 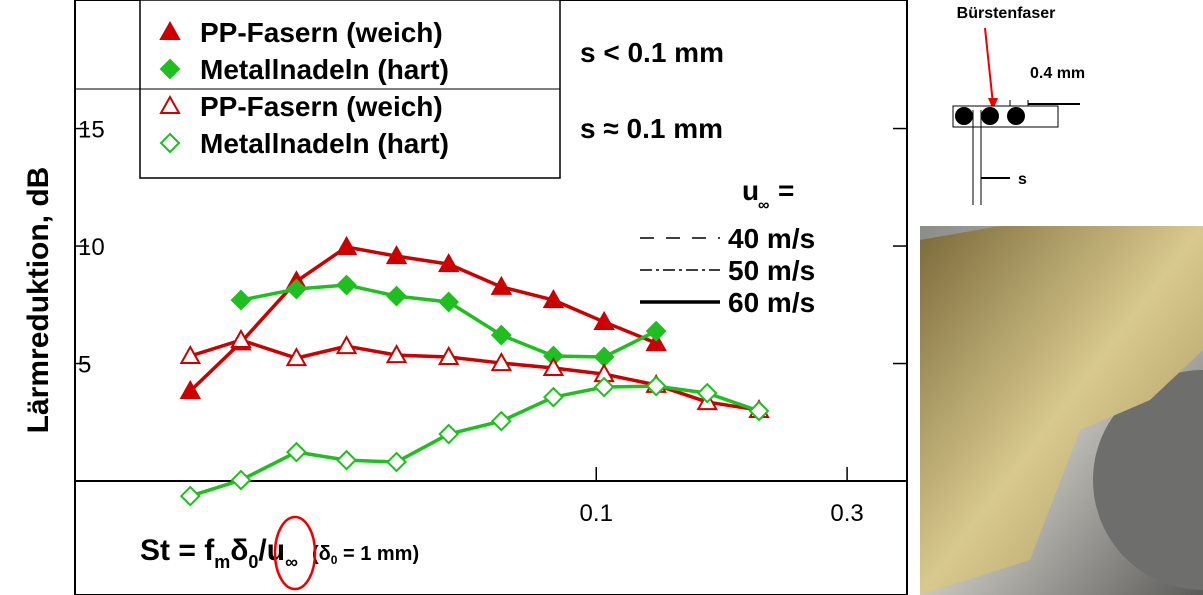 I want to click on x-label-part: St = f, so click(x=177, y=550).